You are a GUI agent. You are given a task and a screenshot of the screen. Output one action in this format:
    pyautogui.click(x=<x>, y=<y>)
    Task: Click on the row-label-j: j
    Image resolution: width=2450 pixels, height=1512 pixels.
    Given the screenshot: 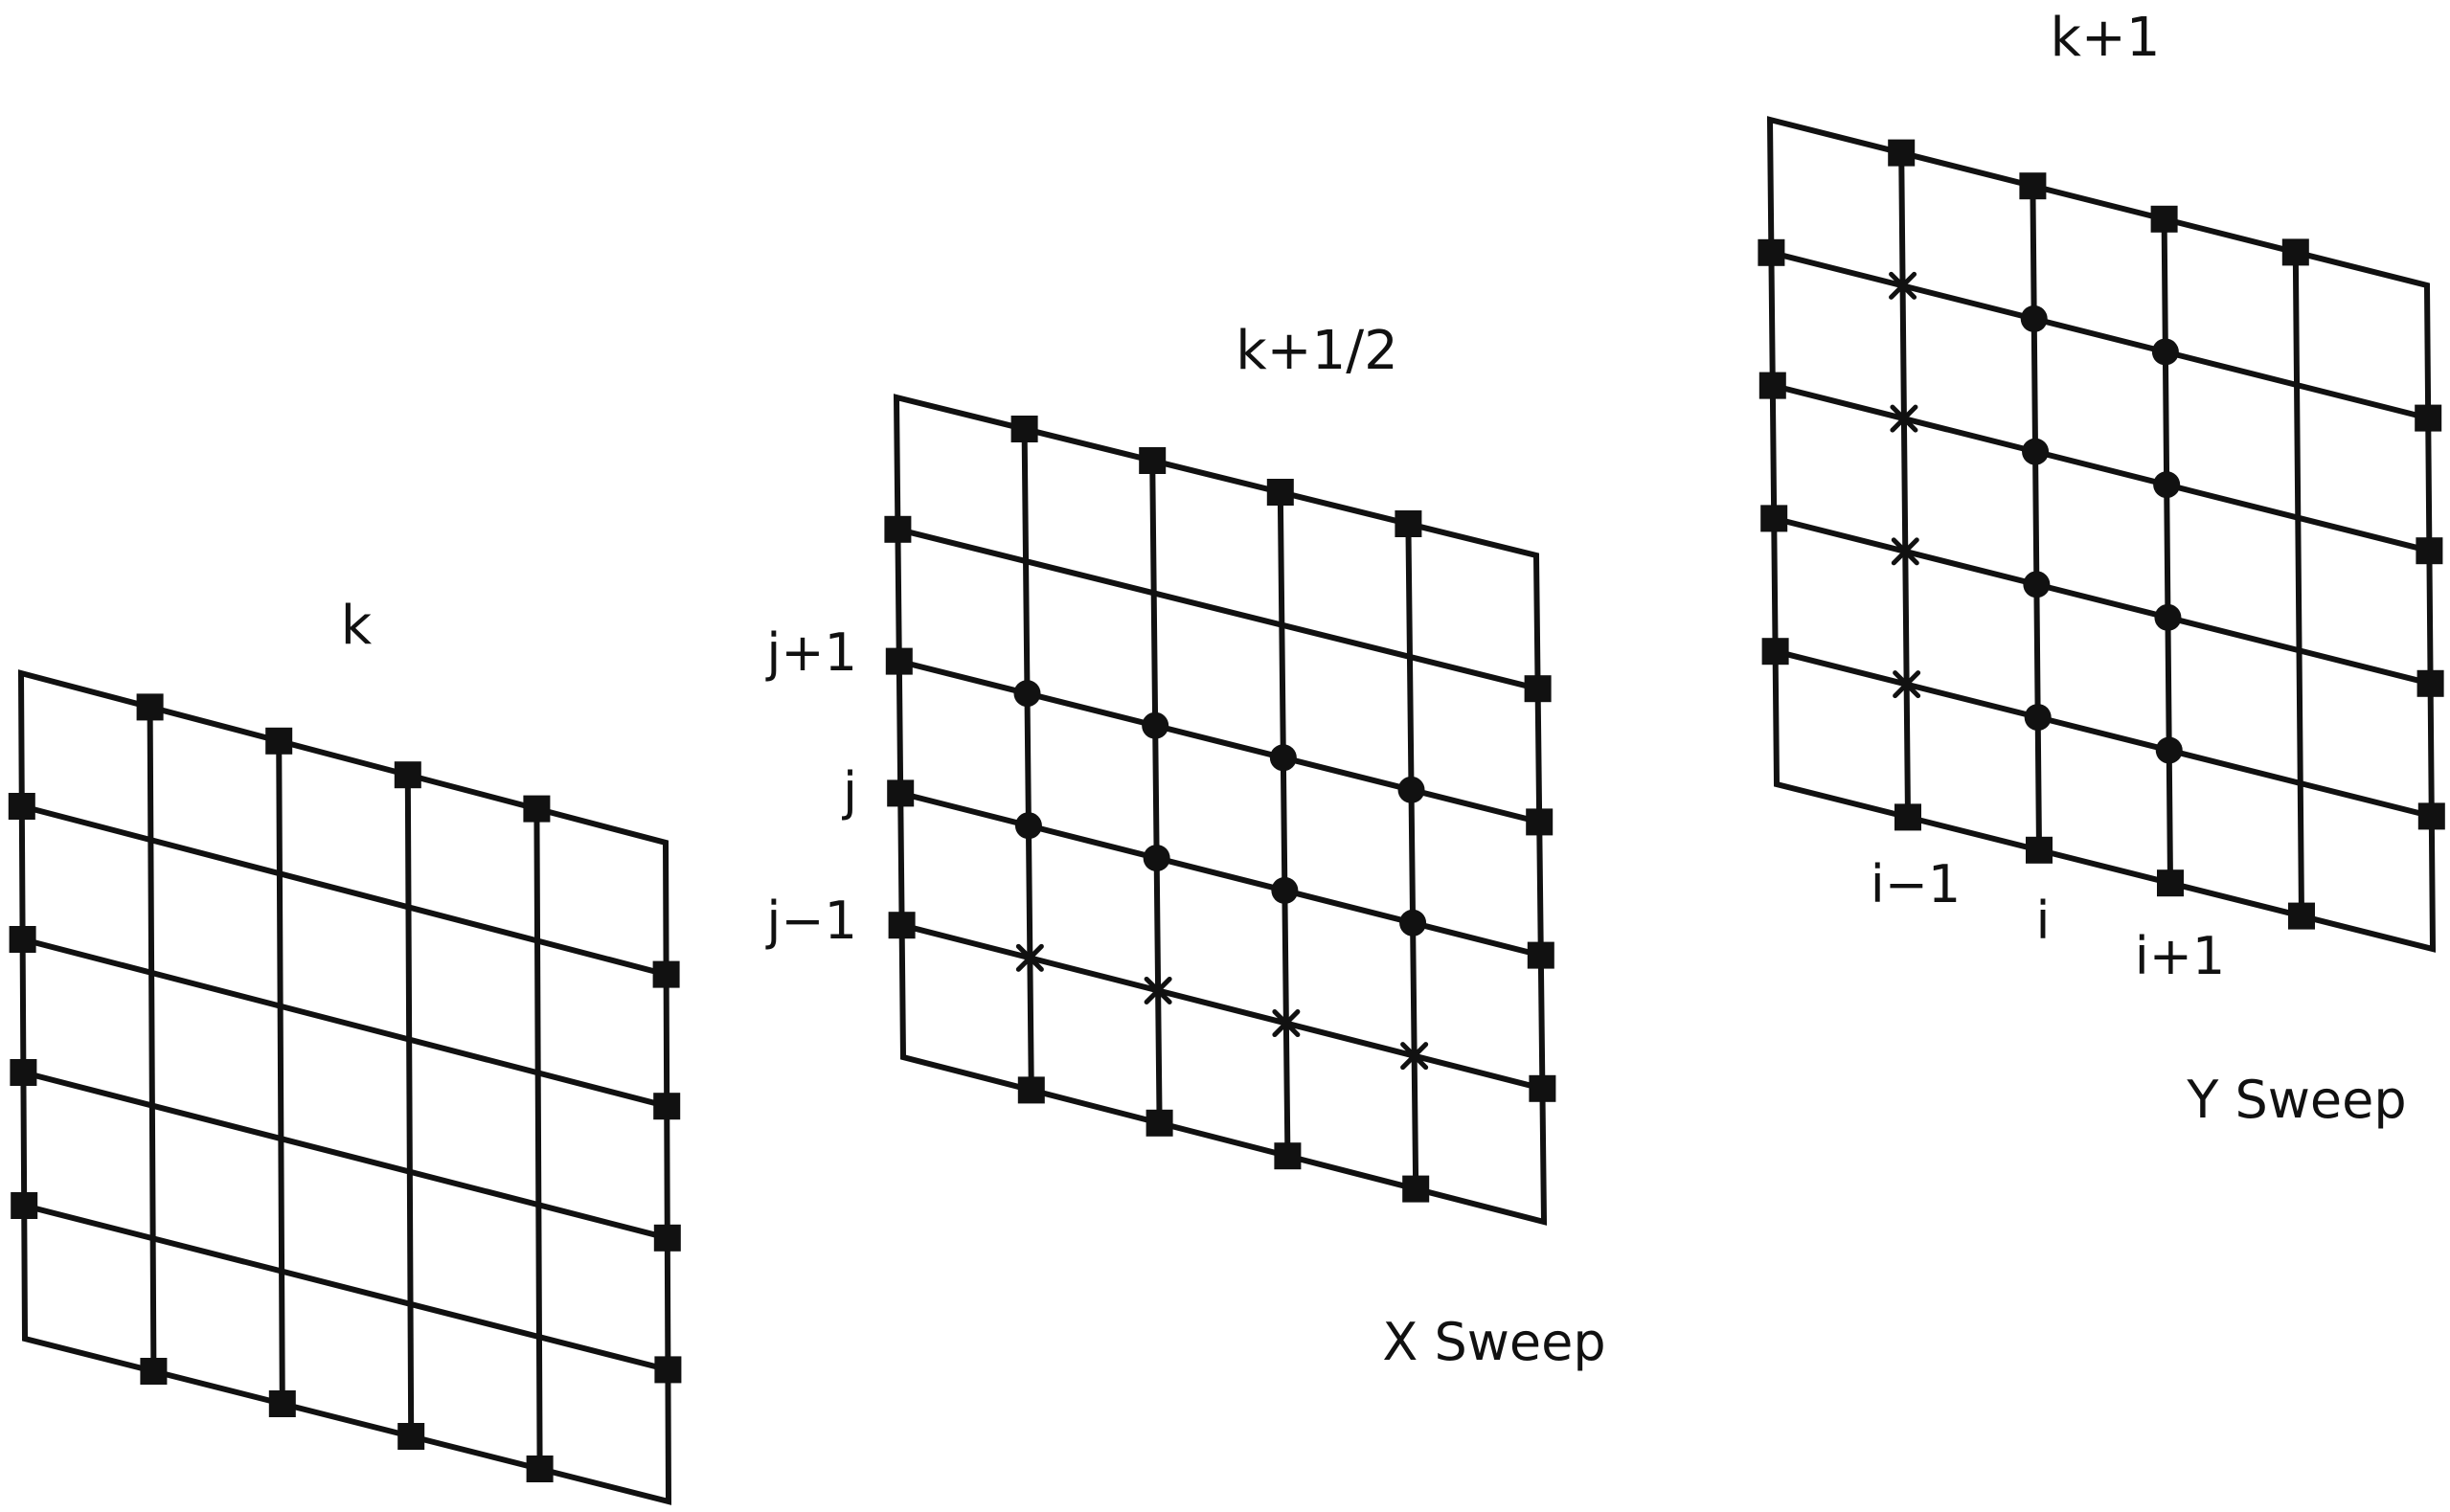 What is the action you would take?
    pyautogui.click(x=849, y=791)
    